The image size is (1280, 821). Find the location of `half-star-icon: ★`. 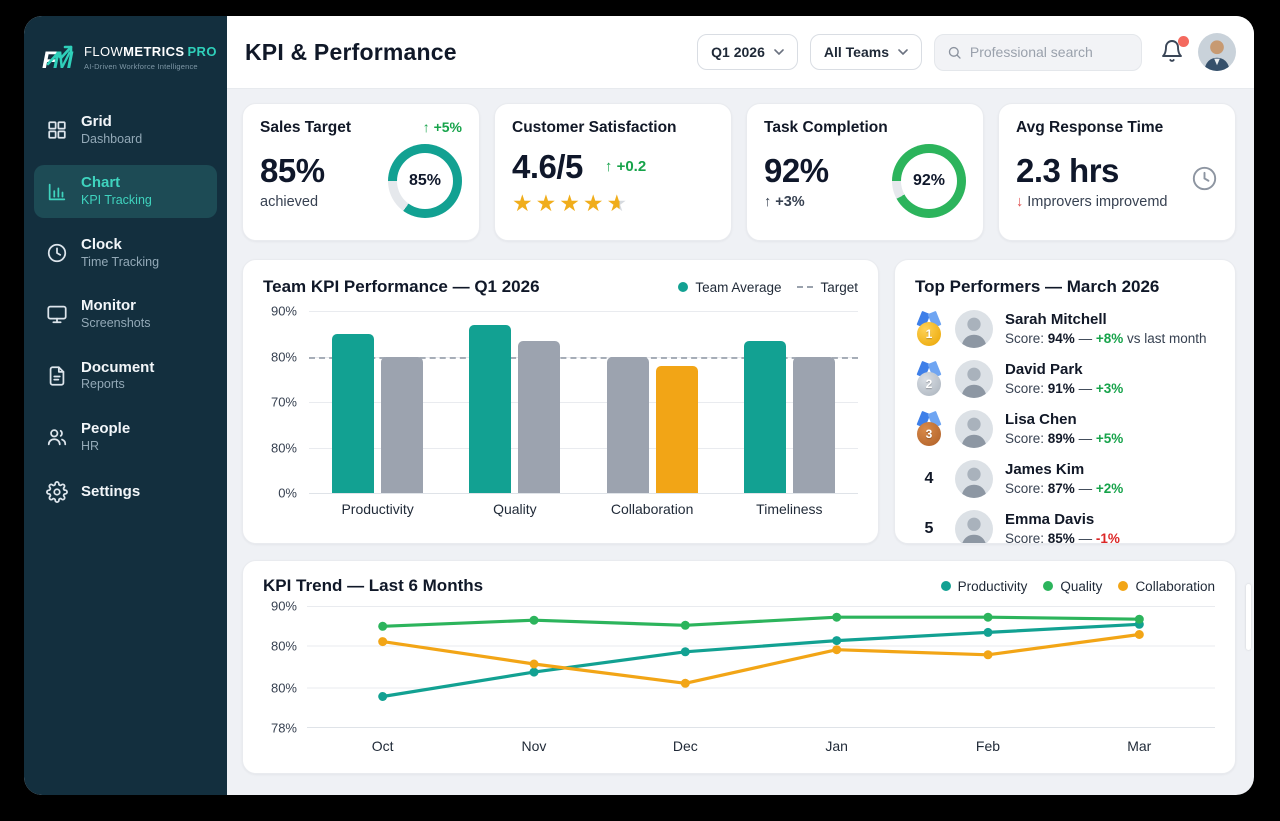

half-star-icon: ★ is located at coordinates (618, 202).